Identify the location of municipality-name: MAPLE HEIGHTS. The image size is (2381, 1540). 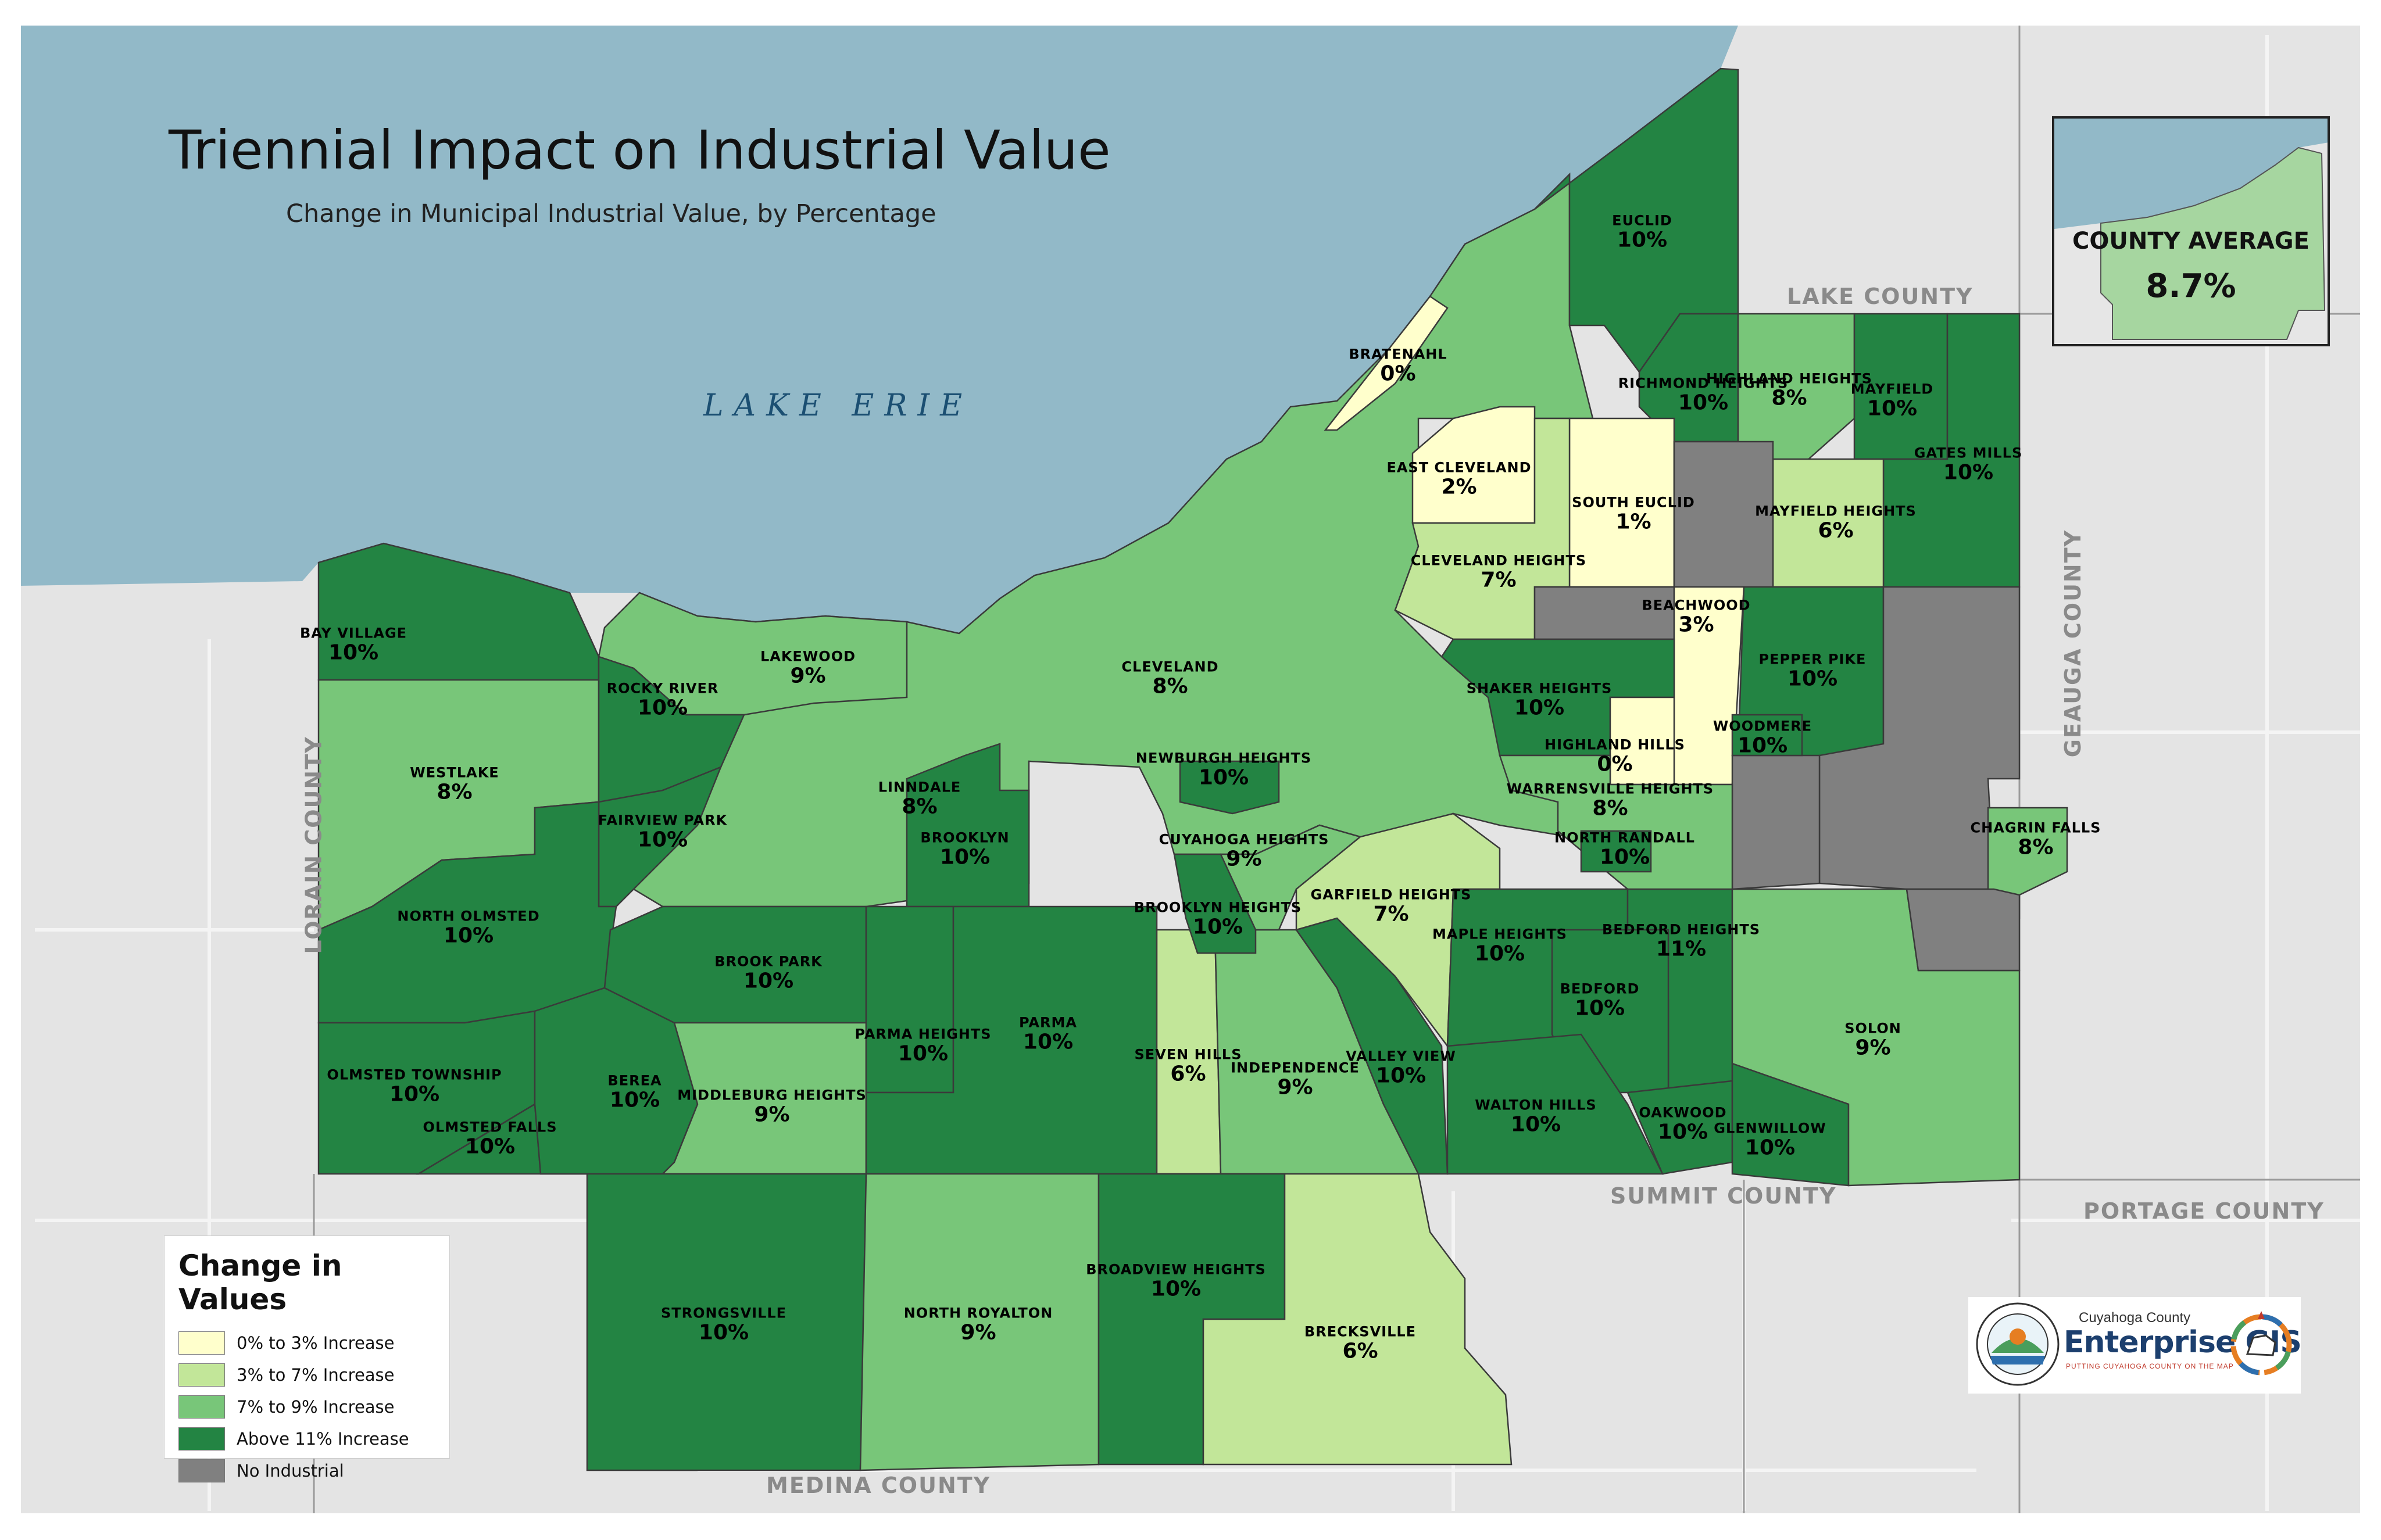
(1499, 934).